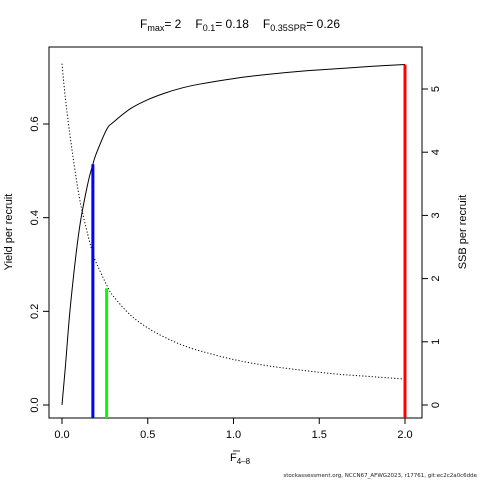 The image size is (480, 480). What do you see at coordinates (436, 215) in the screenshot?
I see `y-right-tick-label: 3` at bounding box center [436, 215].